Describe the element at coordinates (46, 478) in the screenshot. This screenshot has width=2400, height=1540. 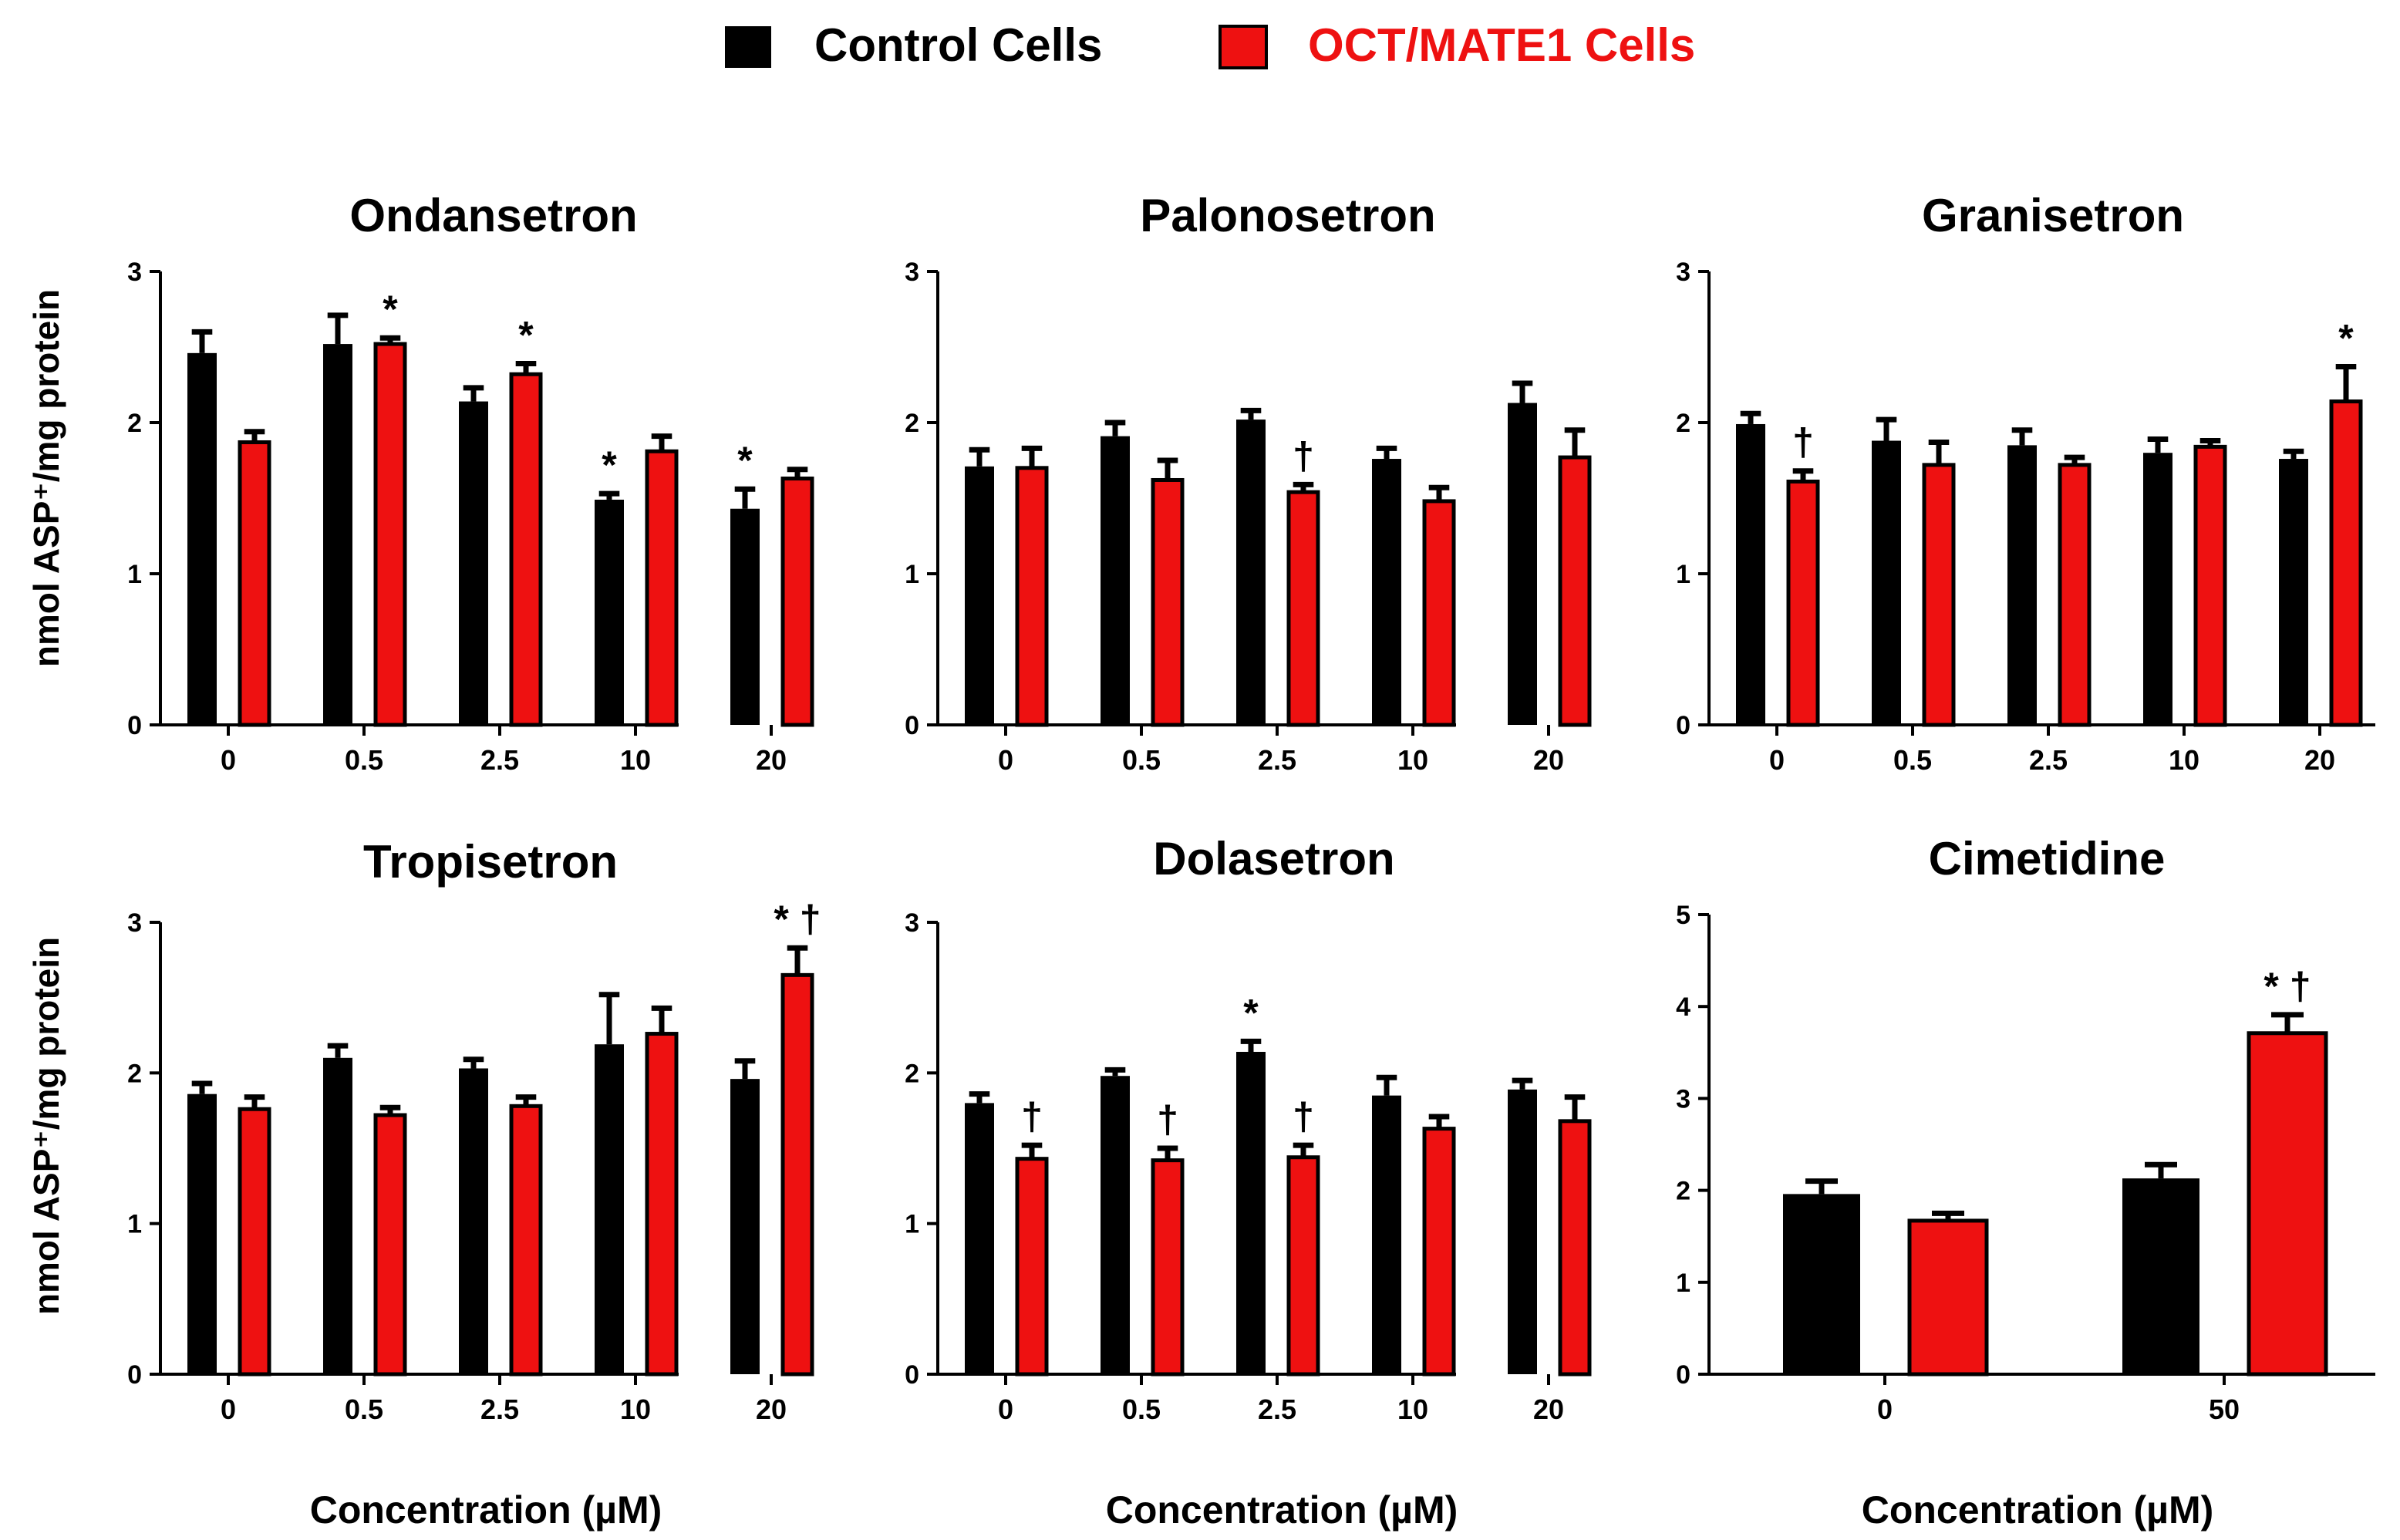
I see `y-axis-label-top: nmol ASP⁺/mg protein` at that location.